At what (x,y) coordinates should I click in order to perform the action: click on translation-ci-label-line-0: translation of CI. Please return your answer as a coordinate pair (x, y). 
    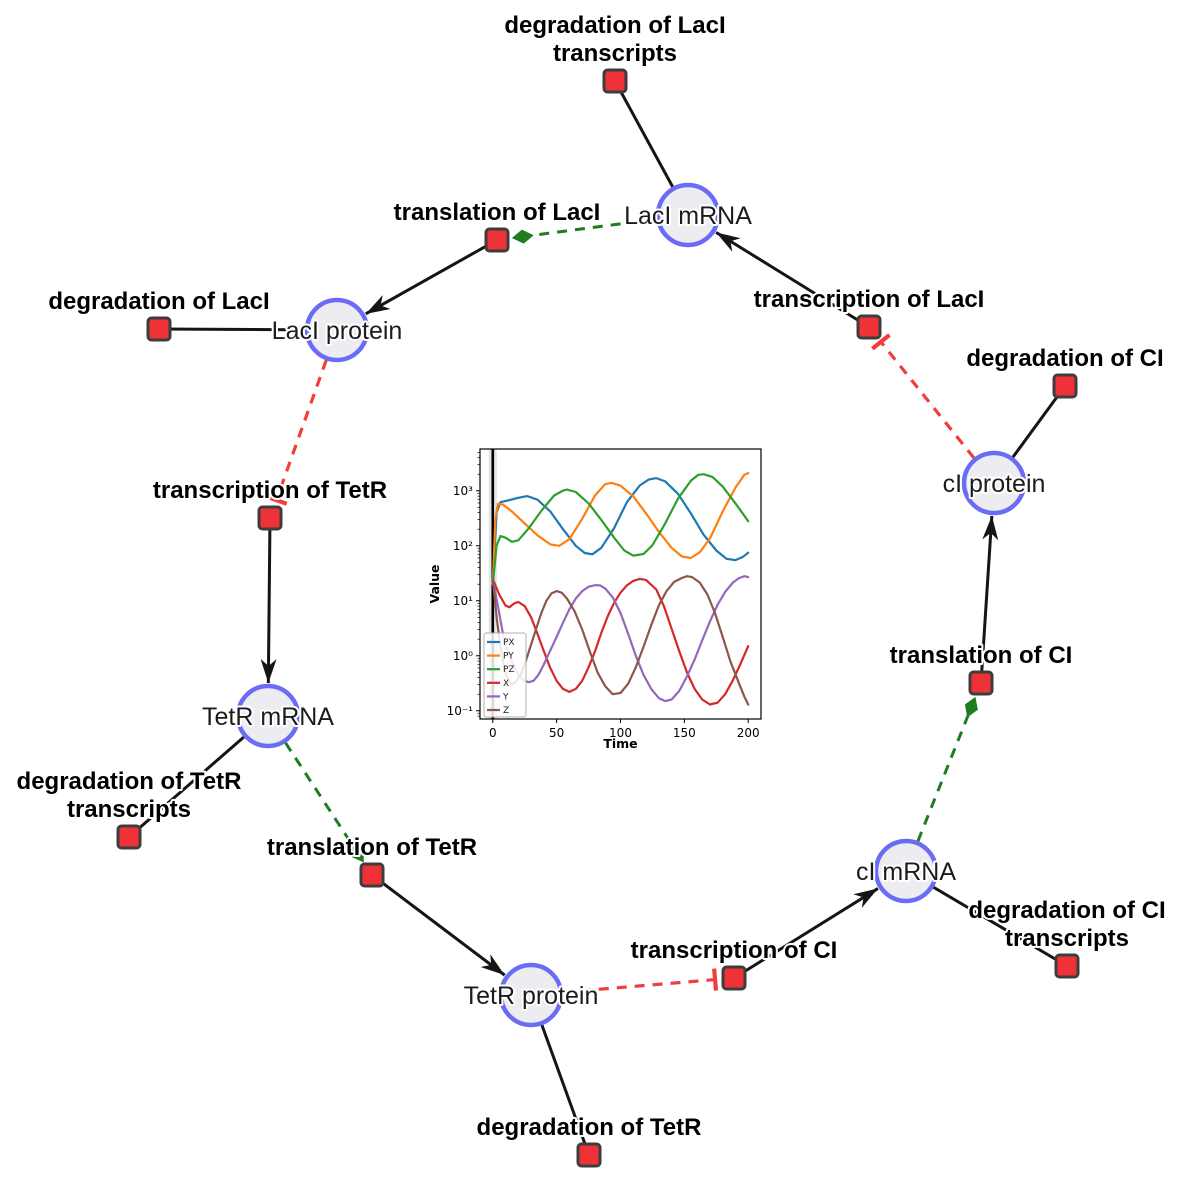
    Looking at the image, I should click on (981, 655).